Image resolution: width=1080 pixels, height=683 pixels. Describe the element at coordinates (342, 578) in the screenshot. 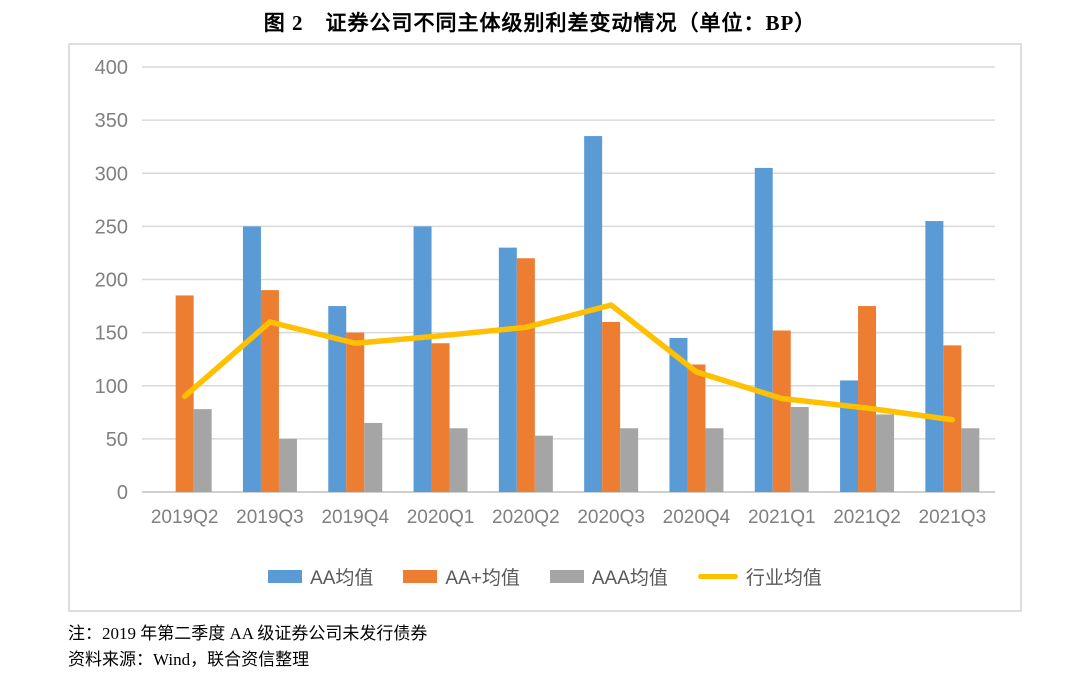

I see `legend-label: AA均值` at that location.